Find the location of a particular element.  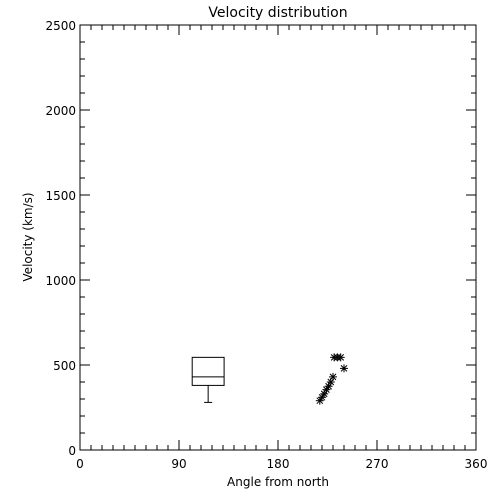

x-tick-label: 0 is located at coordinates (80, 464).